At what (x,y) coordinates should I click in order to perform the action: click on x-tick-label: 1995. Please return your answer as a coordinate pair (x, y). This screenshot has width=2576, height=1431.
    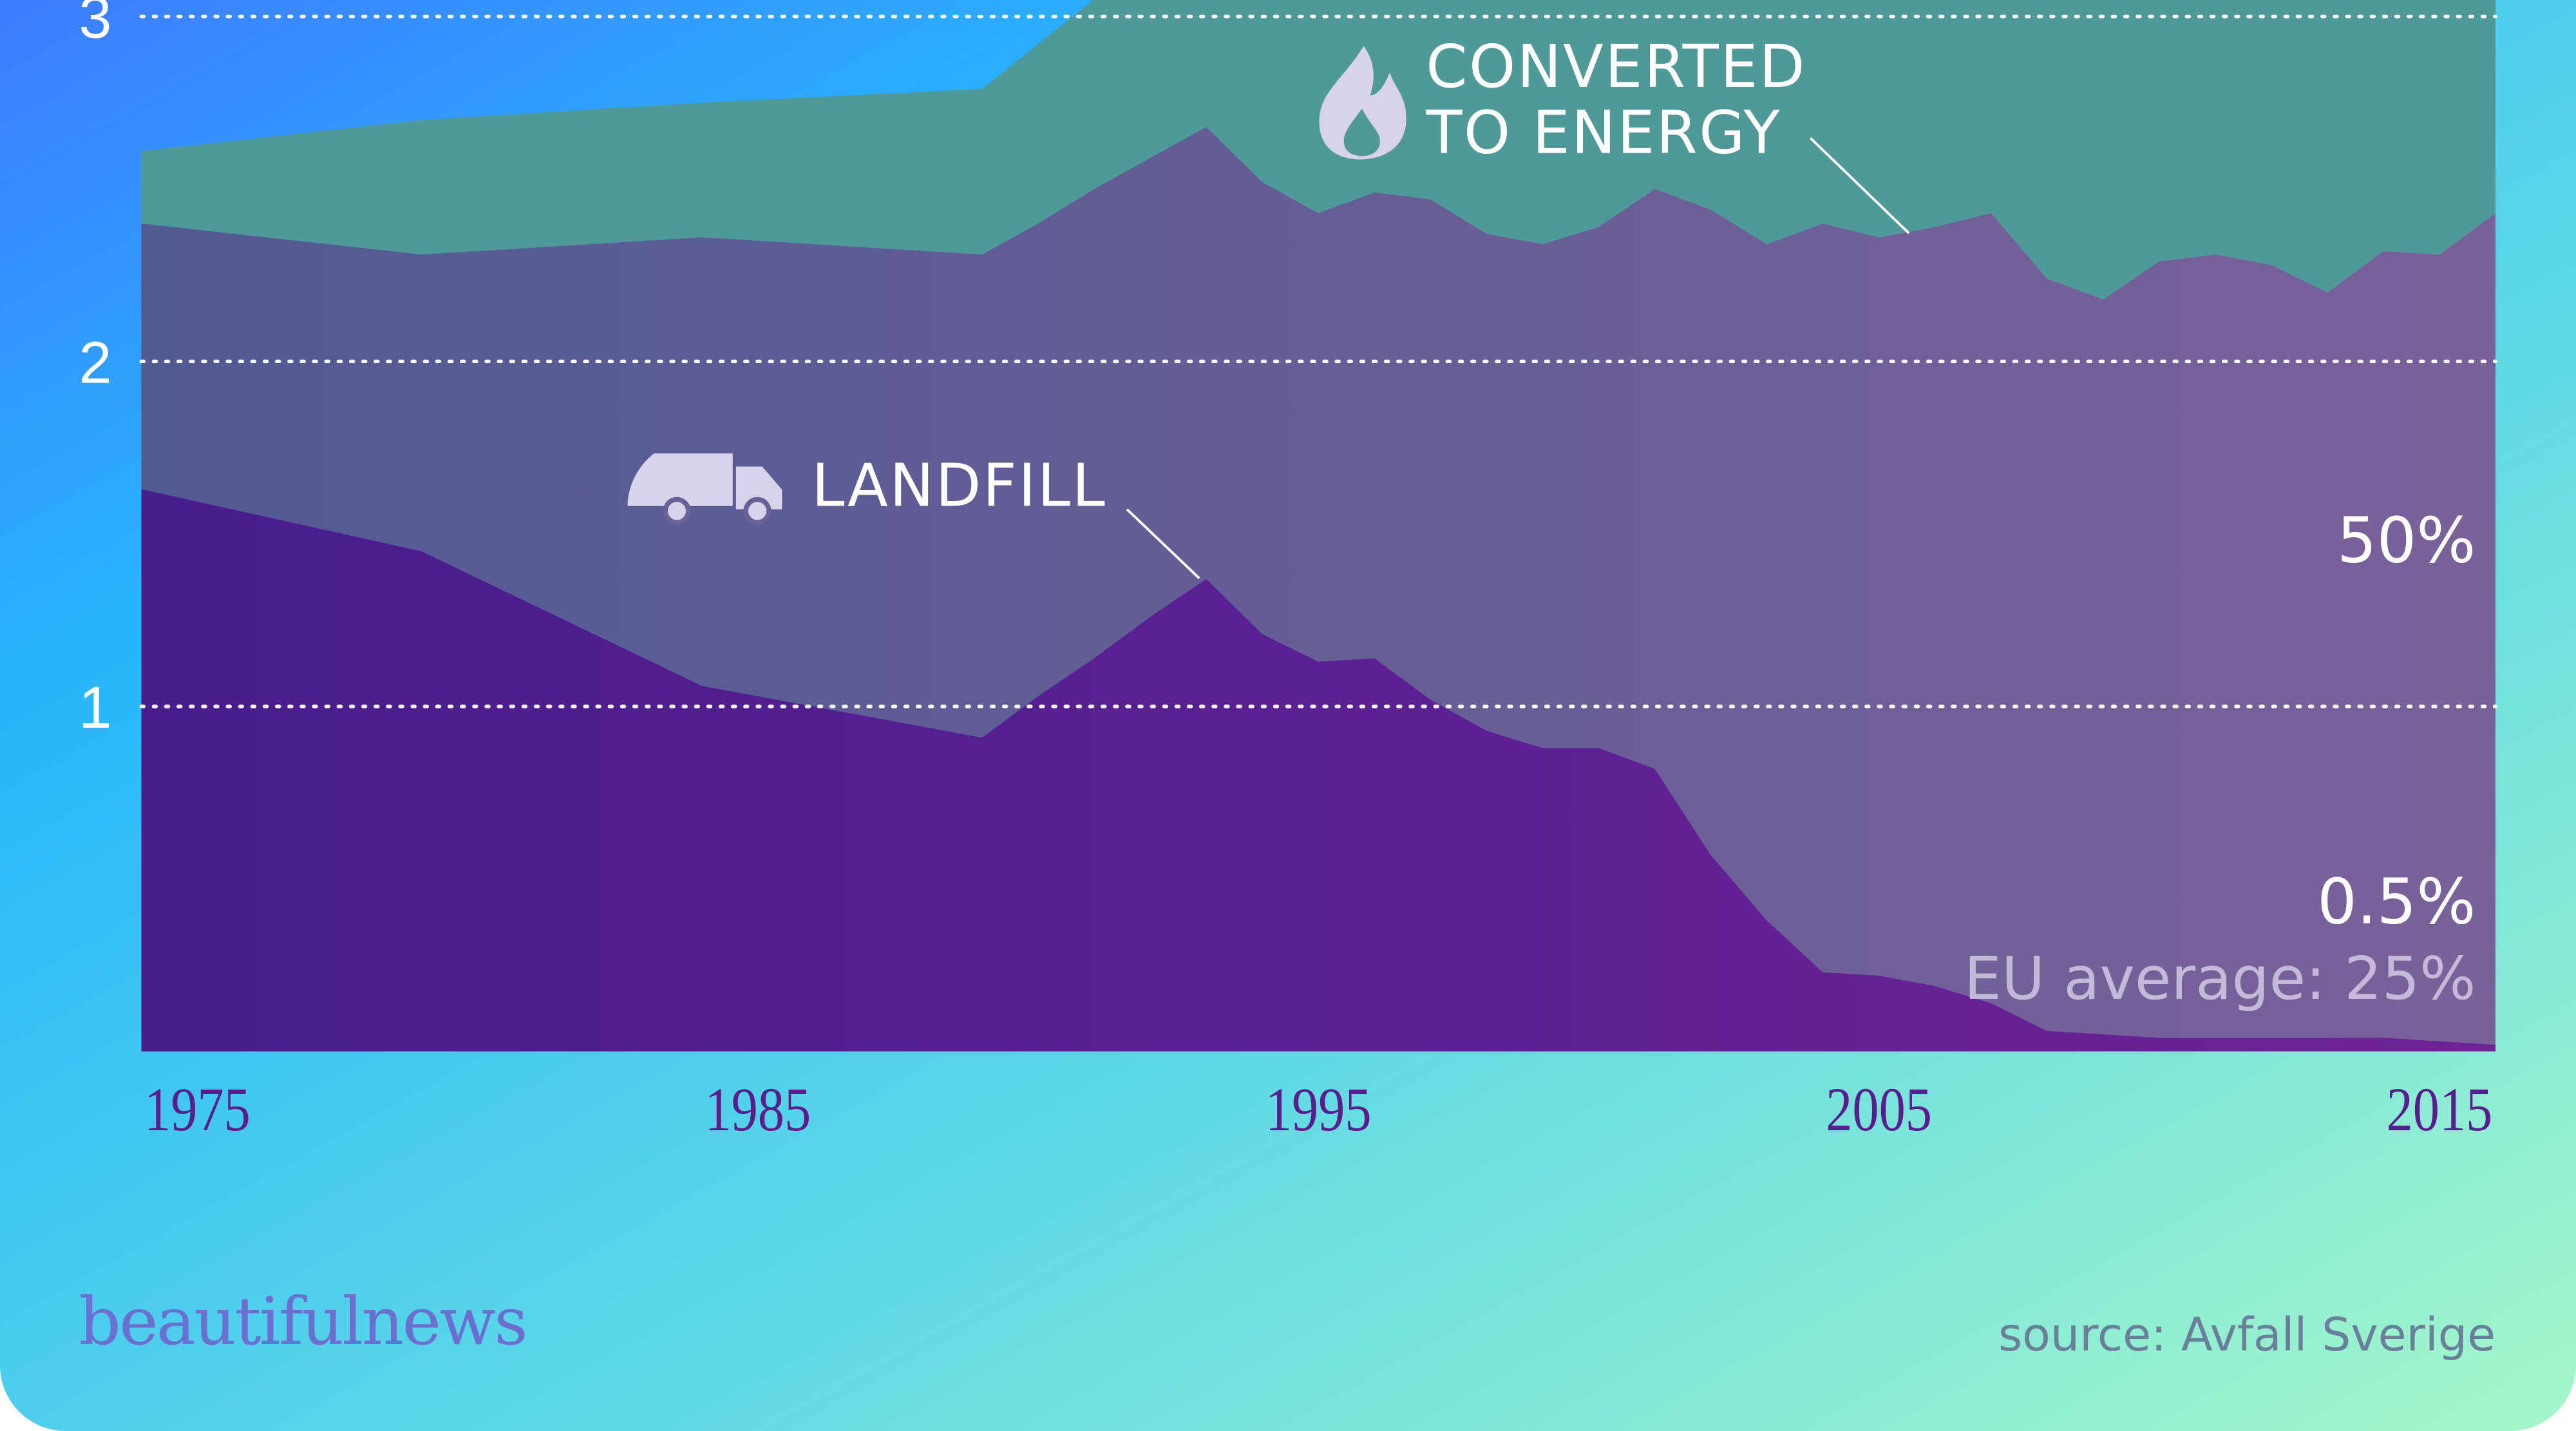
    Looking at the image, I should click on (1319, 1110).